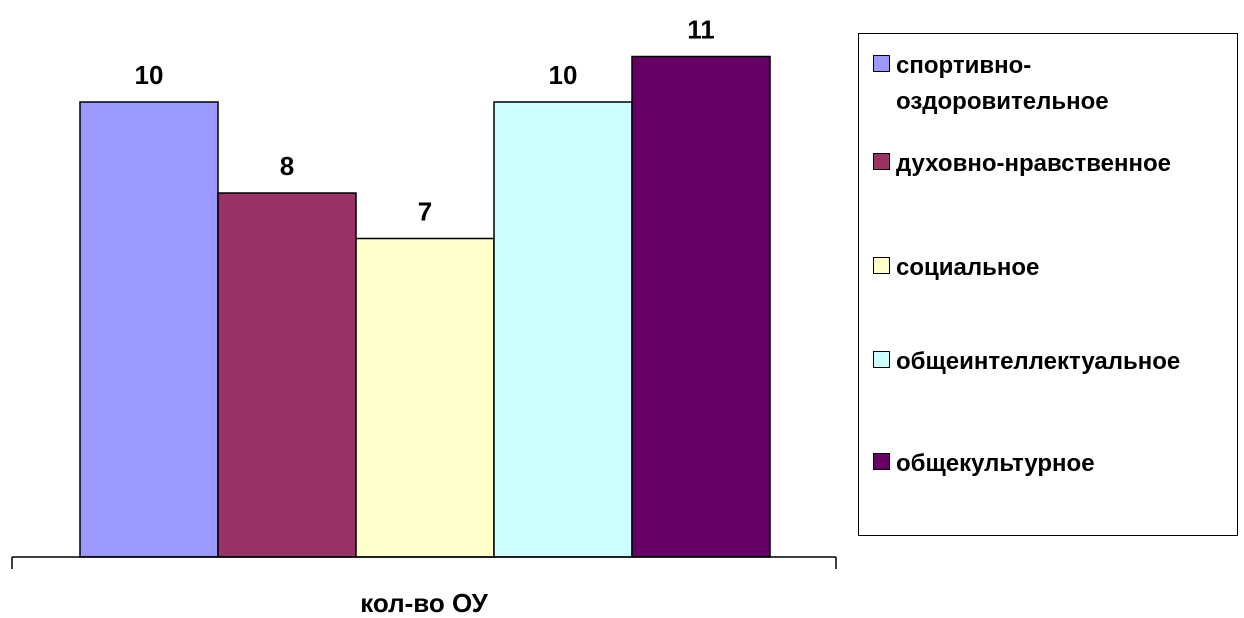  What do you see at coordinates (287, 166) in the screenshot?
I see `data-label-2: 8` at bounding box center [287, 166].